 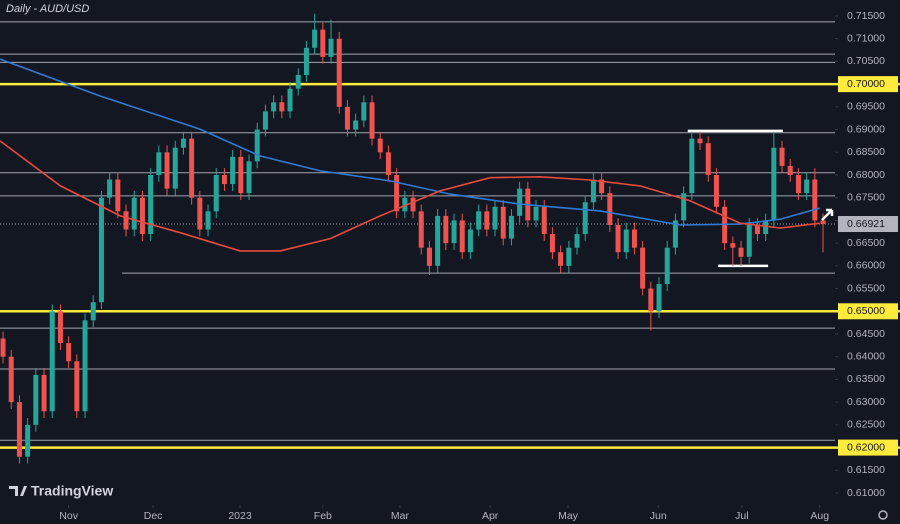 What do you see at coordinates (658, 516) in the screenshot?
I see `x-tick-label: Jun` at bounding box center [658, 516].